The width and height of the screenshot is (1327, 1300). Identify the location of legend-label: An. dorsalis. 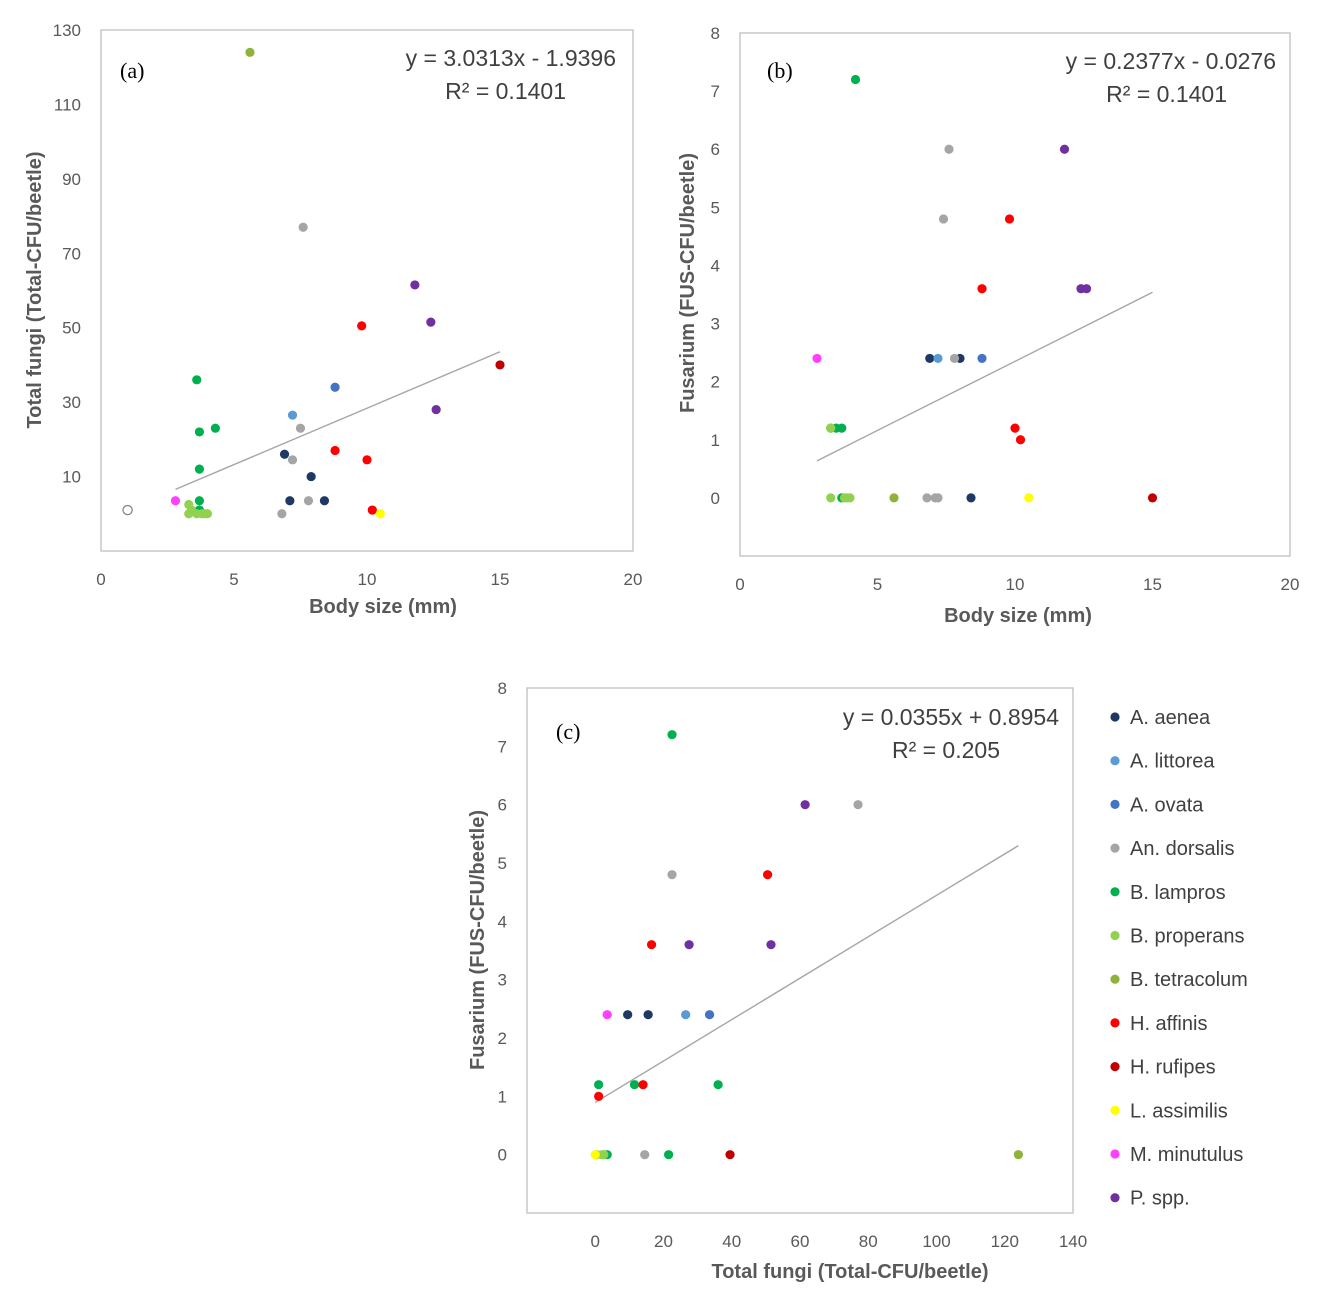
(1182, 849).